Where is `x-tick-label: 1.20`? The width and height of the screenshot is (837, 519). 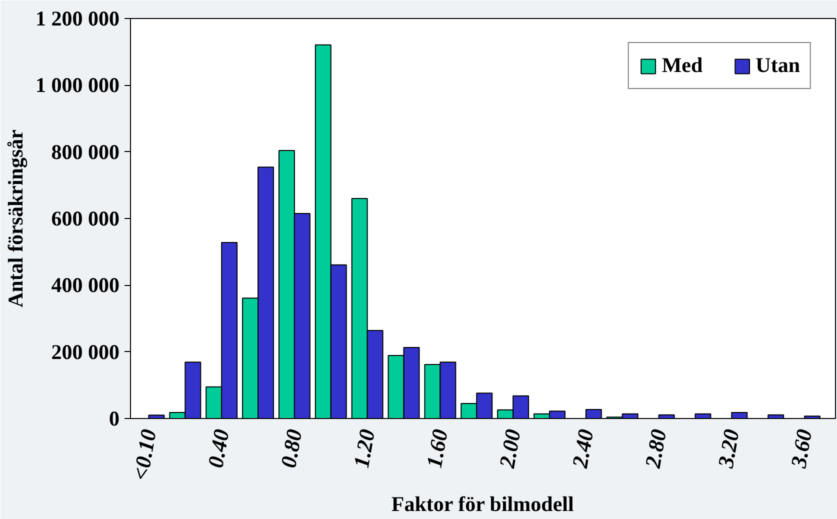
x-tick-label: 1.20 is located at coordinates (364, 448).